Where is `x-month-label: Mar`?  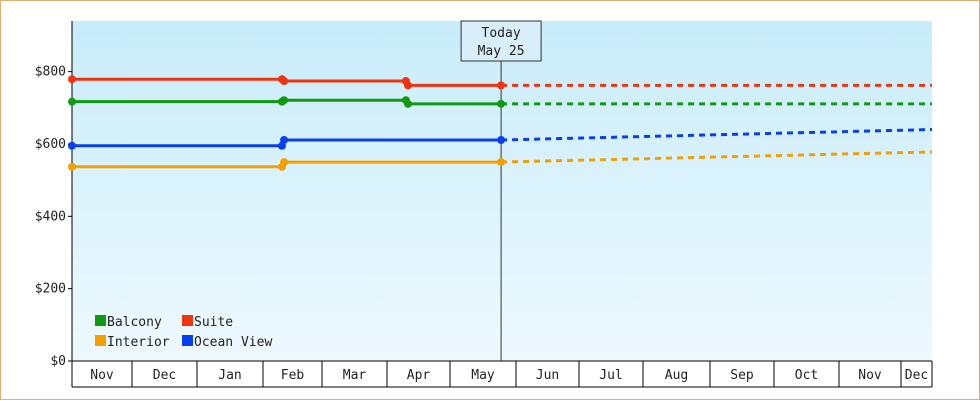 x-month-label: Mar is located at coordinates (355, 375).